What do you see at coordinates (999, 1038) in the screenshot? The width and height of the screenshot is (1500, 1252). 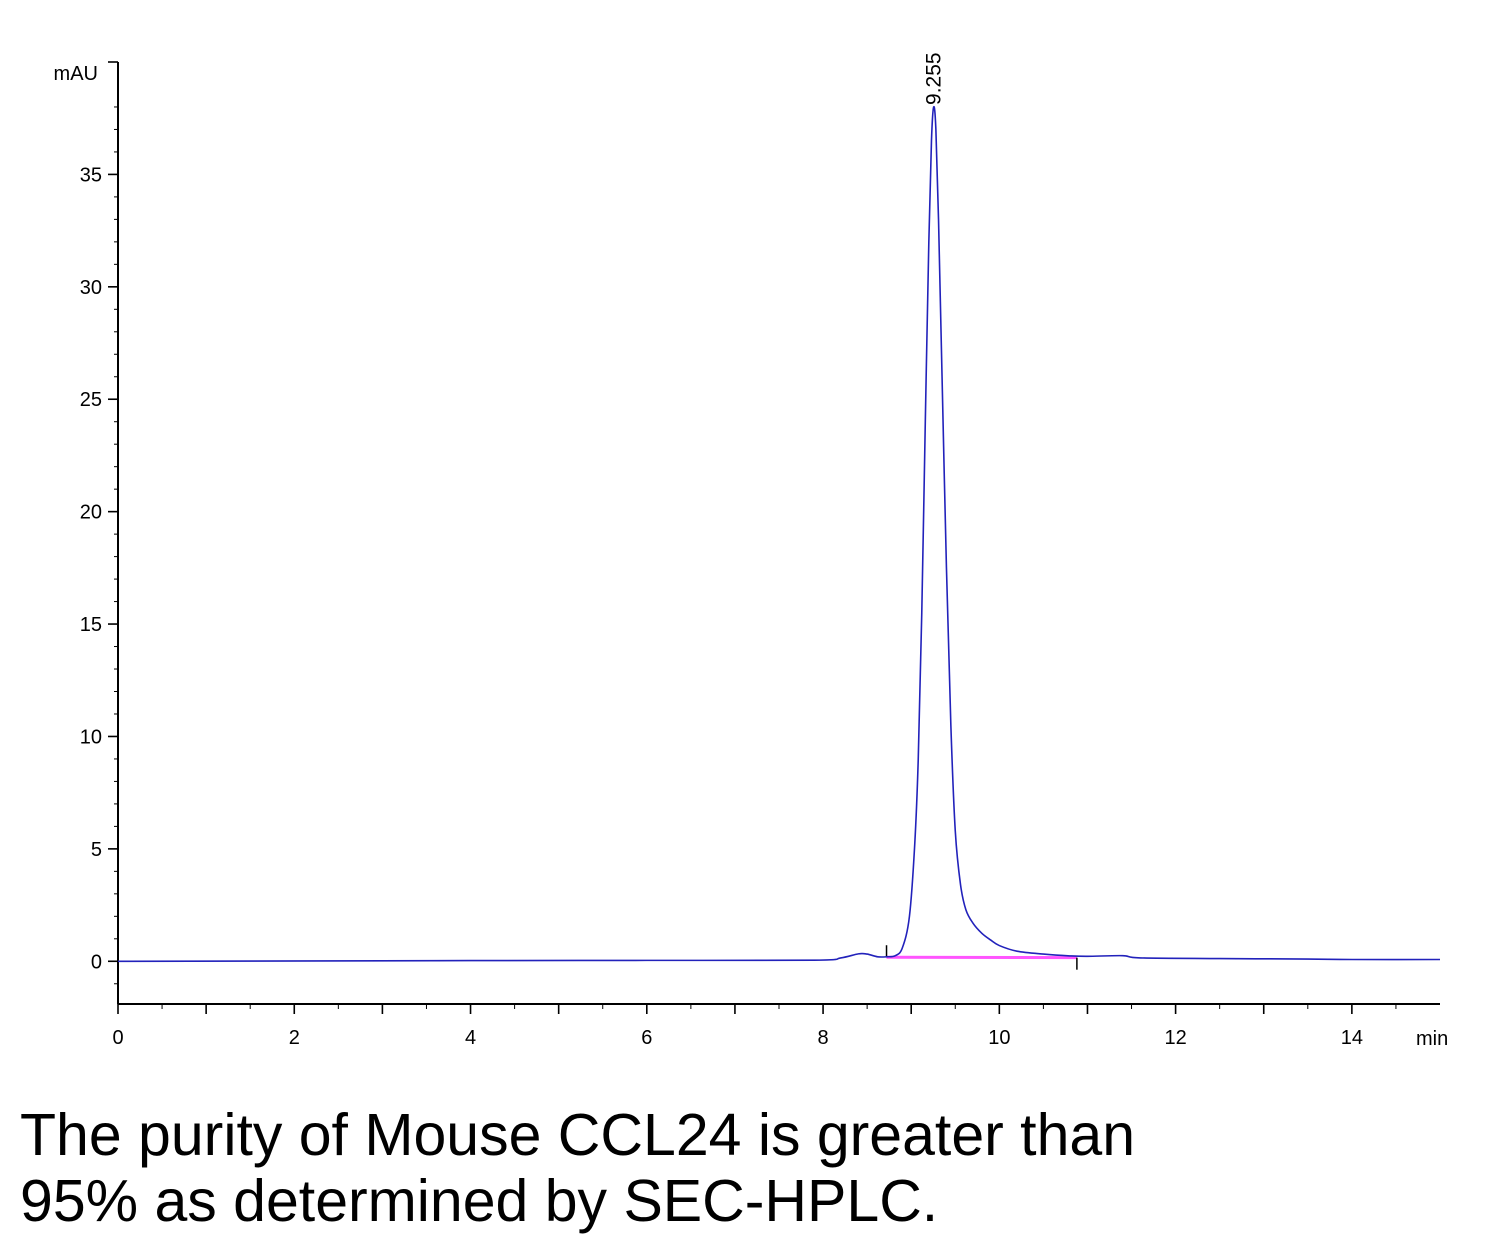 I see `x-tick-label: 10` at bounding box center [999, 1038].